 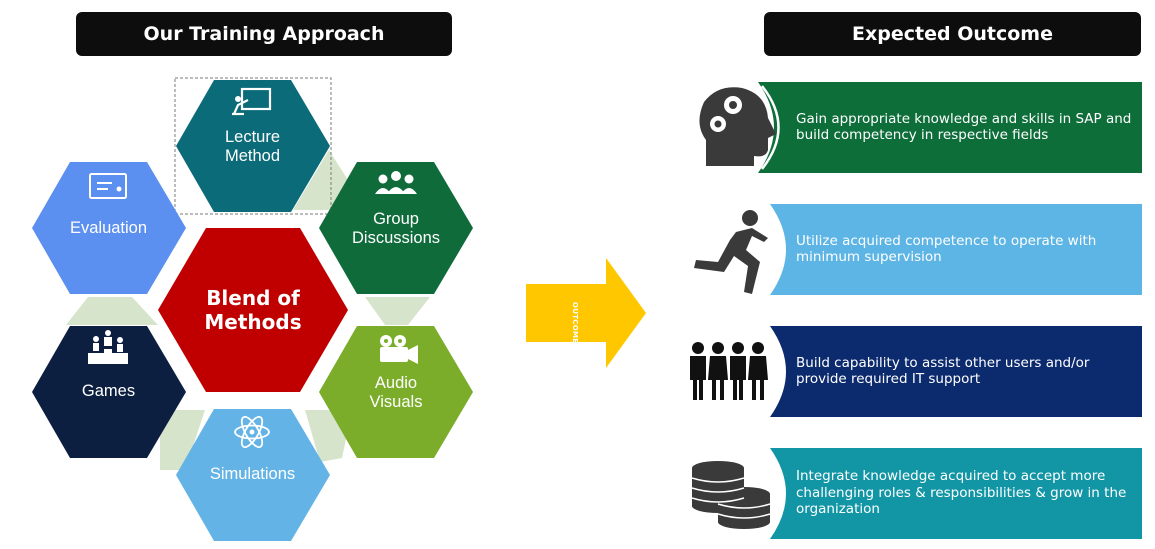 I want to click on running-person-icon, so click(x=731, y=252).